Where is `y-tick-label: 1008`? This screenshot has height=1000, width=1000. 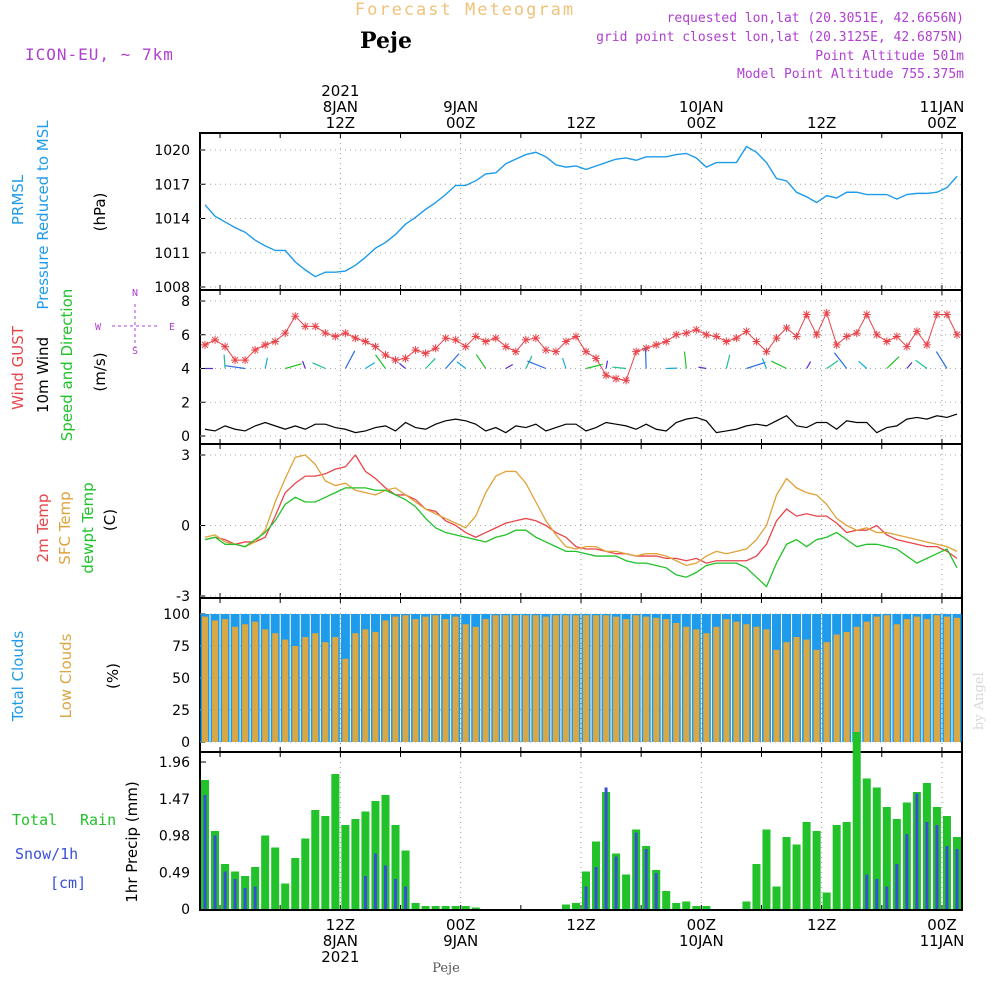 y-tick-label: 1008 is located at coordinates (172, 288).